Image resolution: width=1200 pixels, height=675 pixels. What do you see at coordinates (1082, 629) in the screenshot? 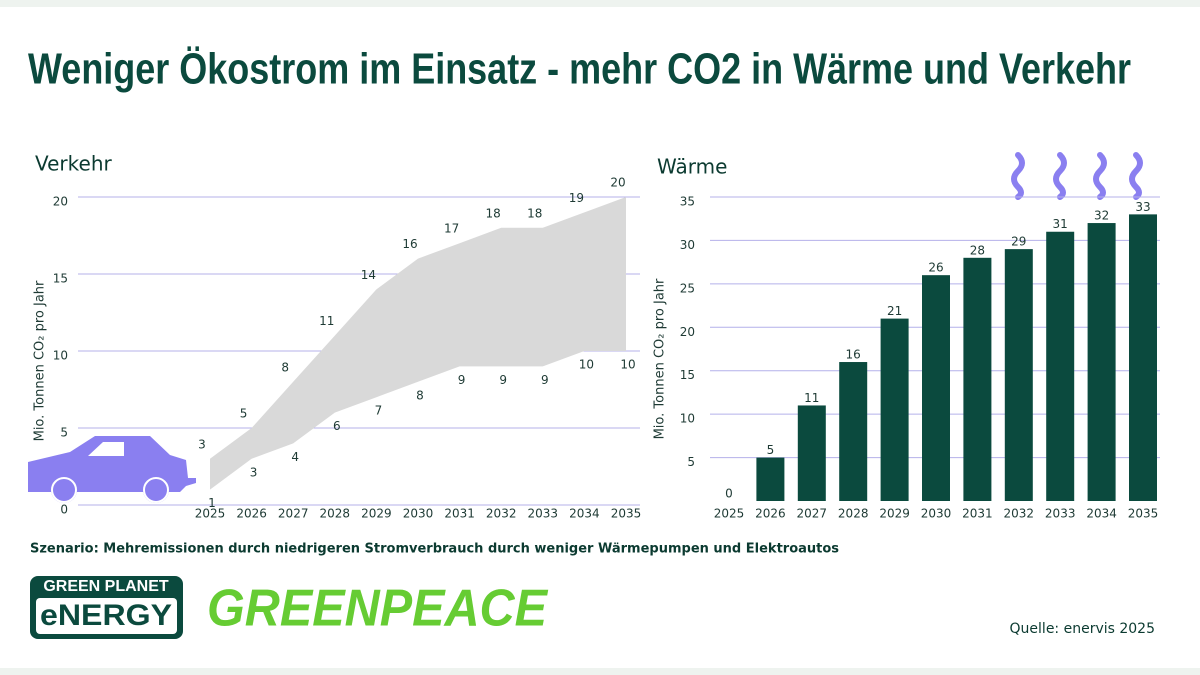
I see `source: Quelle: enervis 2025` at bounding box center [1082, 629].